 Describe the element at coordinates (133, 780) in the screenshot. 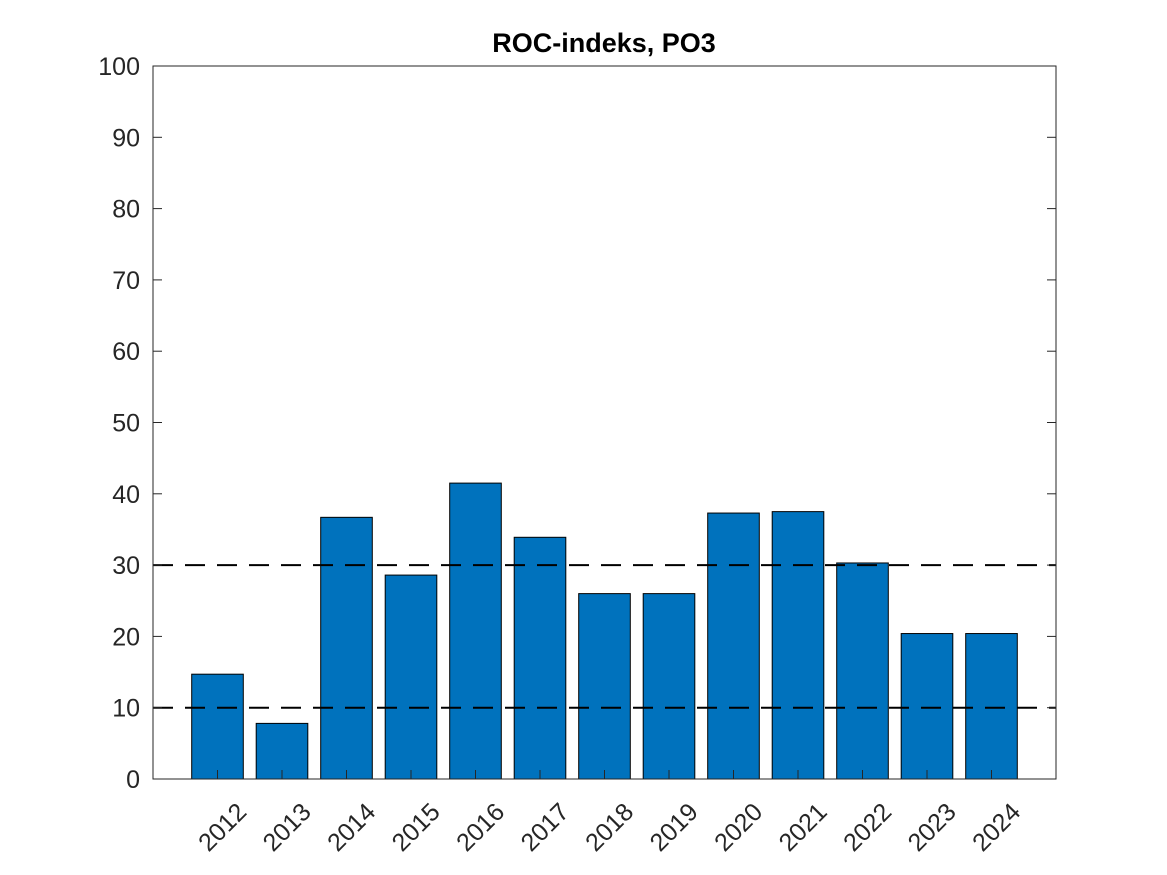

I see `y-tick-label: 0` at that location.